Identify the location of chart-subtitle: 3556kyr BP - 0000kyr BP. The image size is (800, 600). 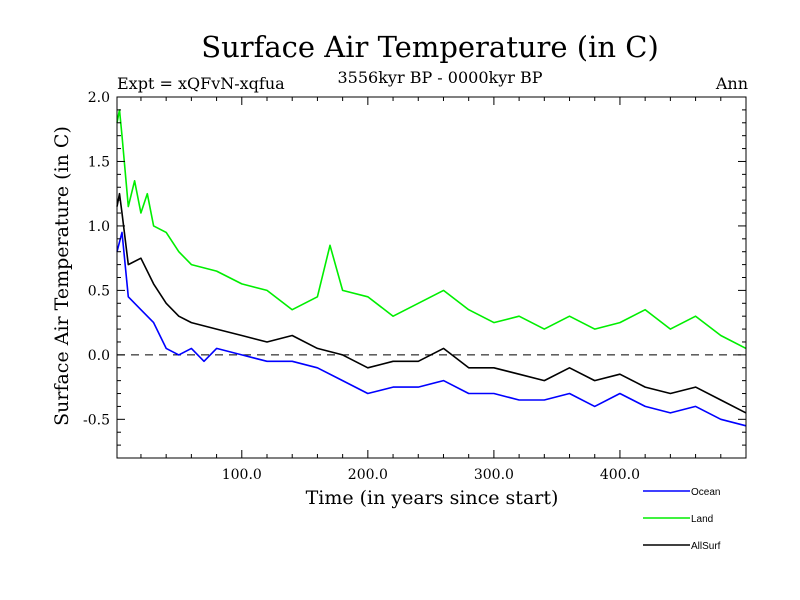
(440, 77).